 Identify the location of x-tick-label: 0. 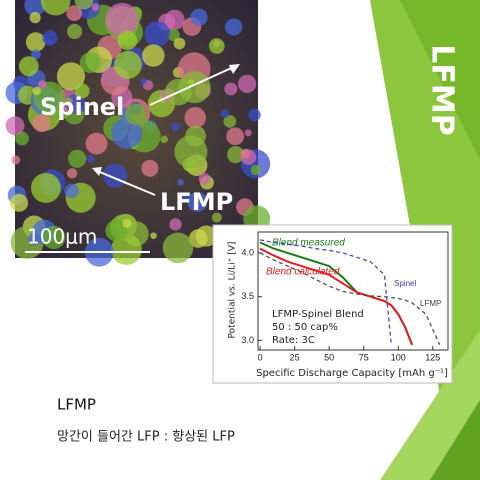
(260, 357).